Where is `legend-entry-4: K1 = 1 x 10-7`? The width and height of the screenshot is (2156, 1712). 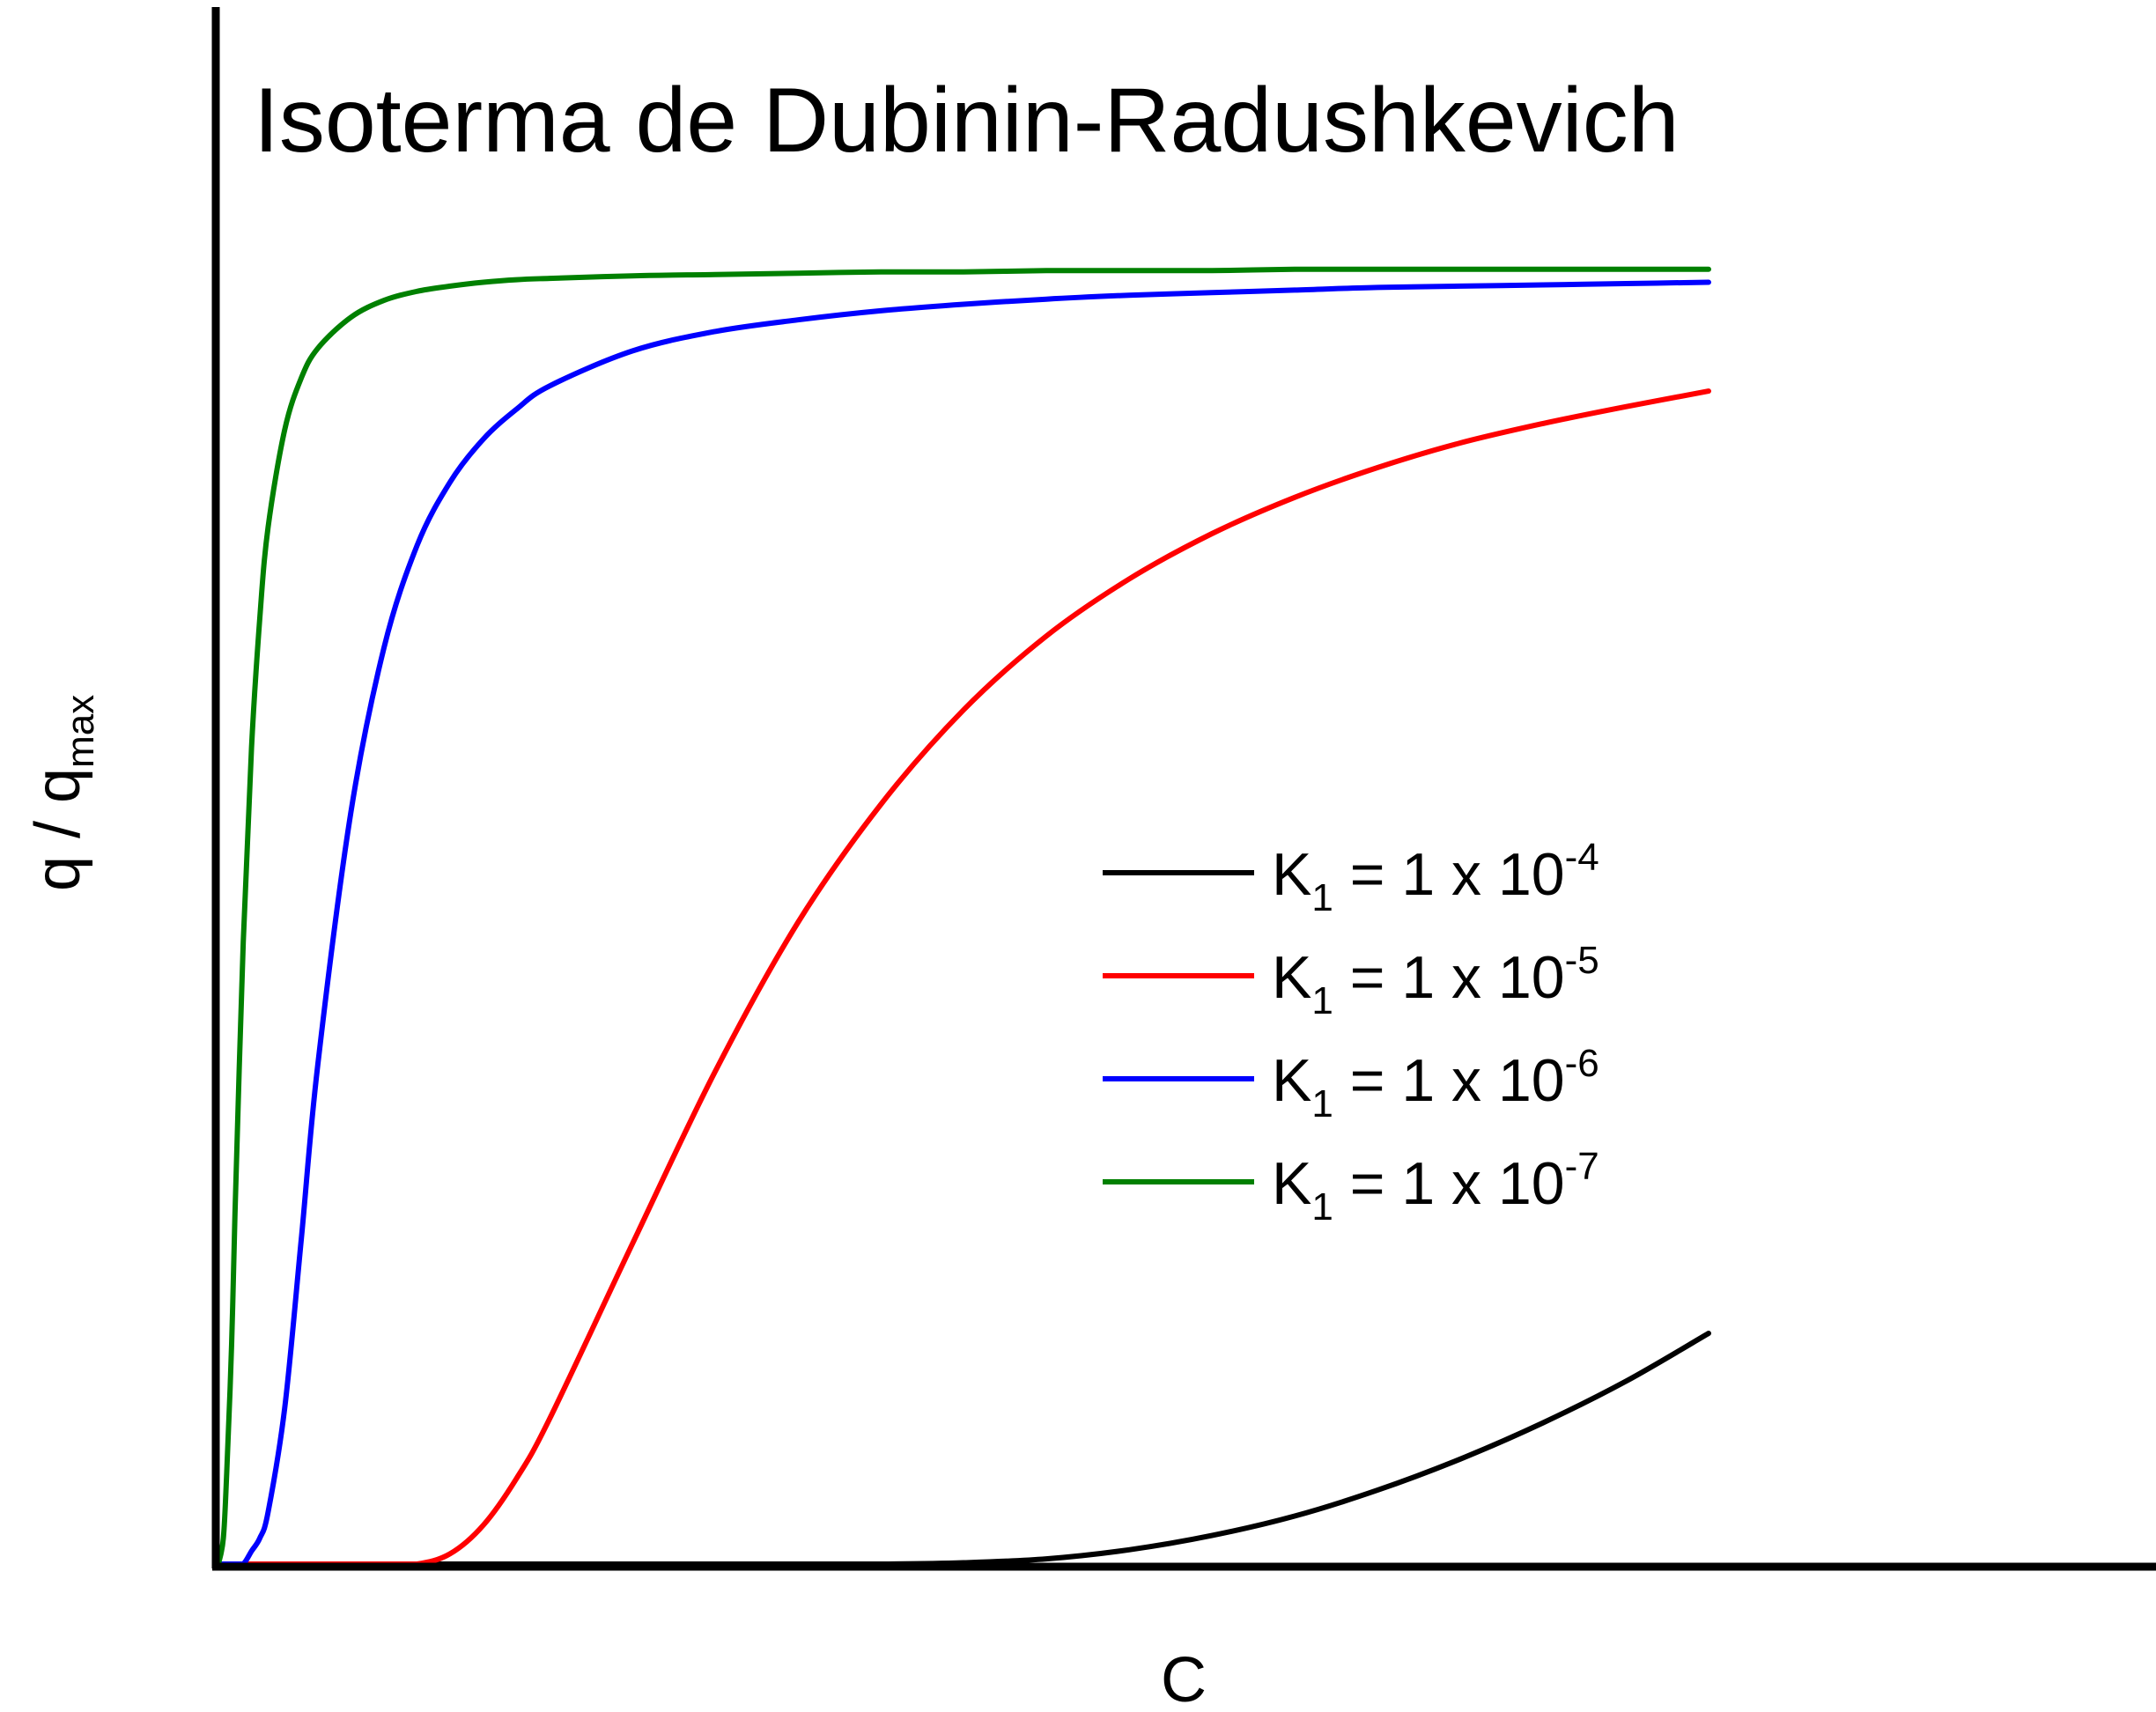
legend-entry-4: K1 = 1 x 10-7 is located at coordinates (1351, 1187).